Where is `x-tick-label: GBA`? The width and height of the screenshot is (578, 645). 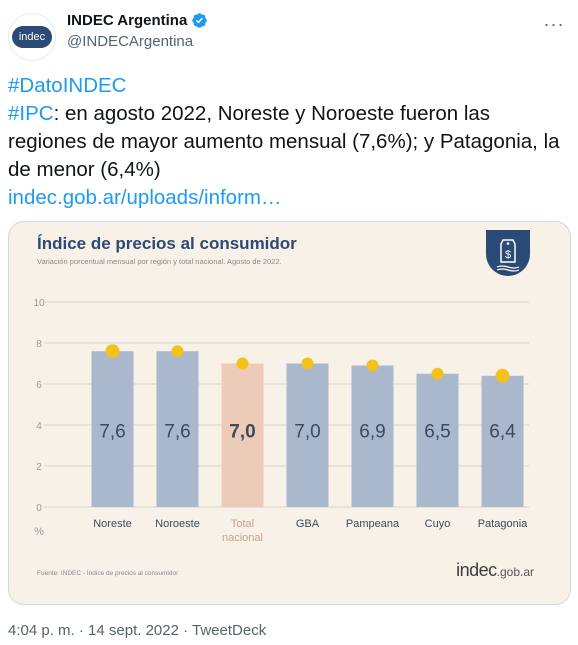 x-tick-label: GBA is located at coordinates (308, 524).